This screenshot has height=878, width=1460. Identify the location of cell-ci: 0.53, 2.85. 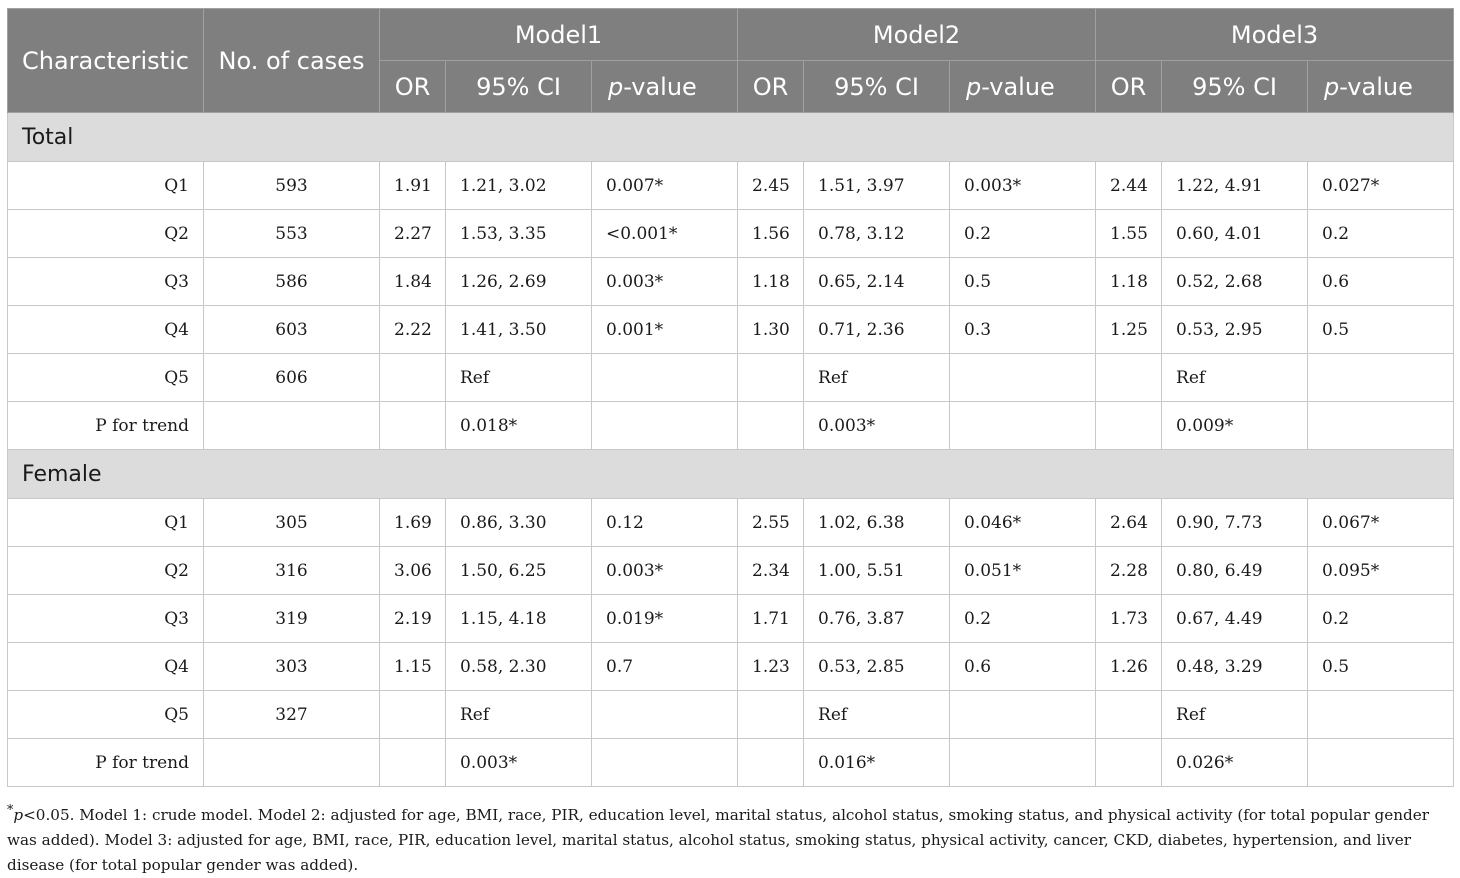
(877, 666).